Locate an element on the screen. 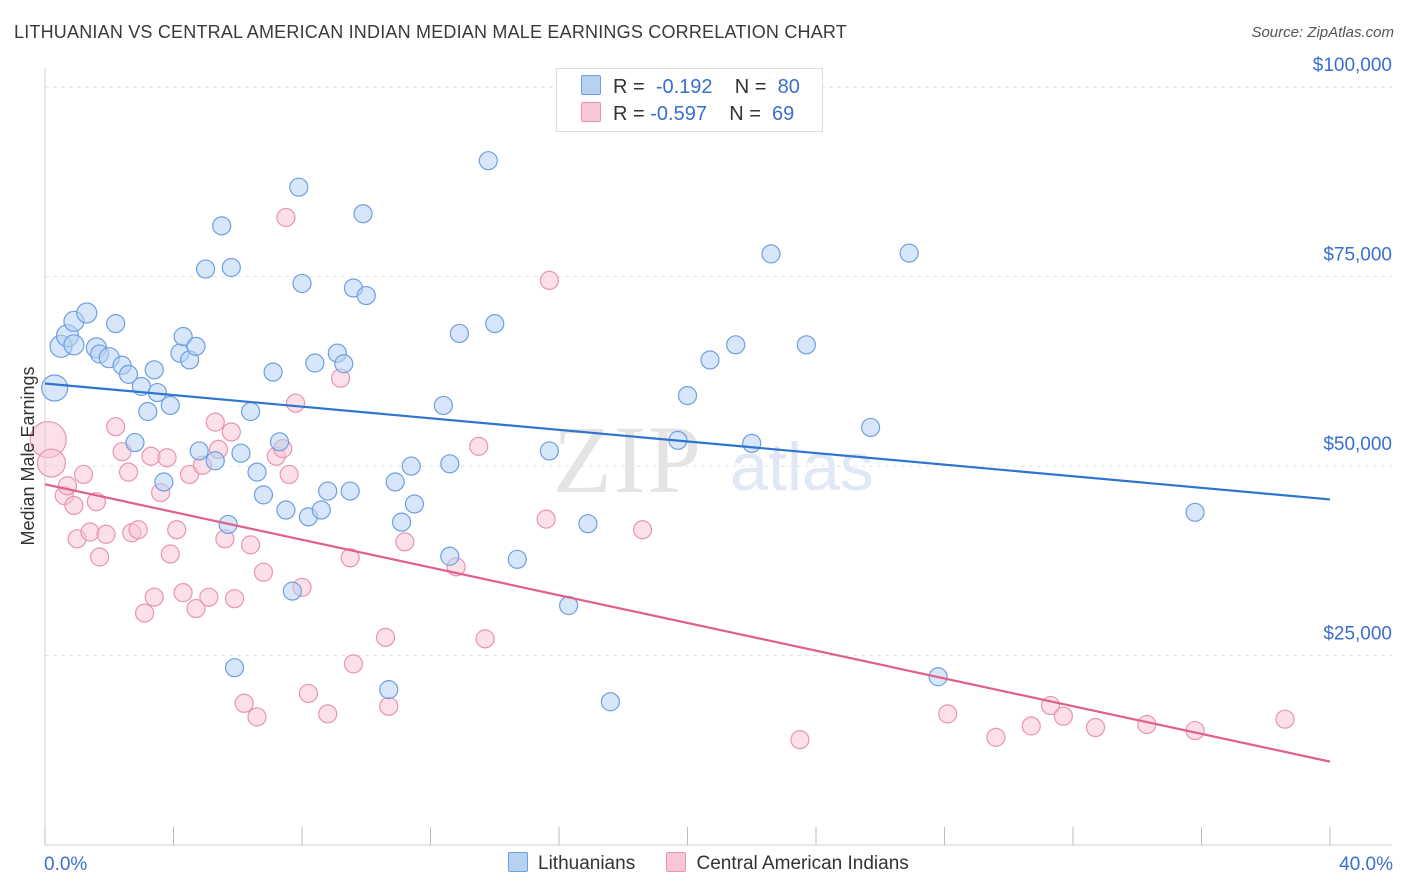 This screenshot has width=1406, height=892. bottom-legend: Lithuanians Central American Indians is located at coordinates (721, 863).